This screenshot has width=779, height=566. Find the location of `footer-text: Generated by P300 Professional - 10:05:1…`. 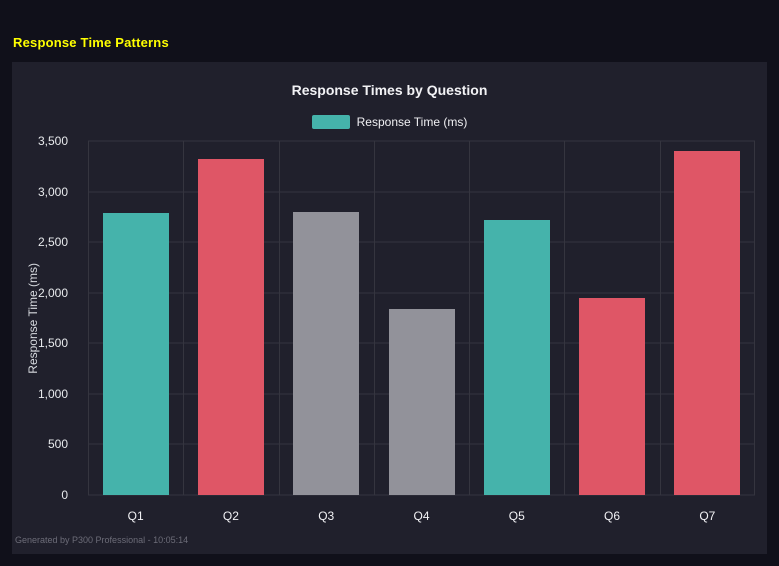

footer-text: Generated by P300 Professional - 10:05:1… is located at coordinates (102, 540).